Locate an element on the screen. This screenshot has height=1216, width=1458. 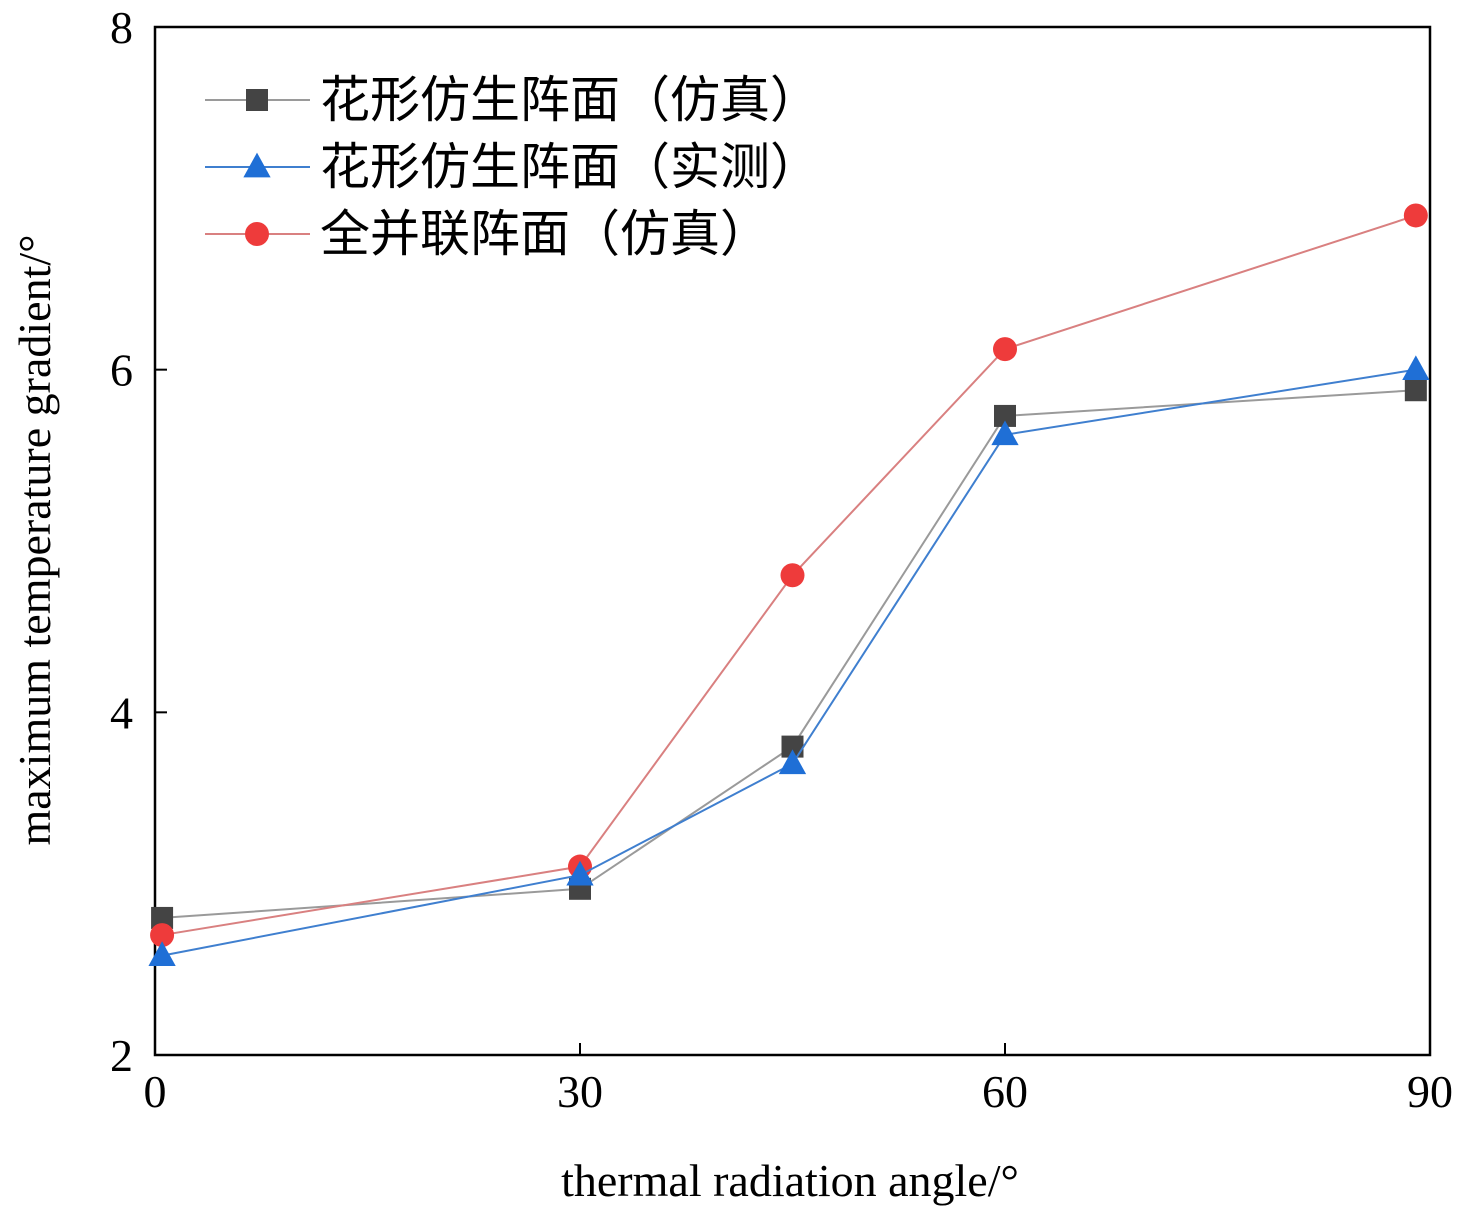
legend-entry-1: 花形仿生阵面（仿真） is located at coordinates (512, 100).